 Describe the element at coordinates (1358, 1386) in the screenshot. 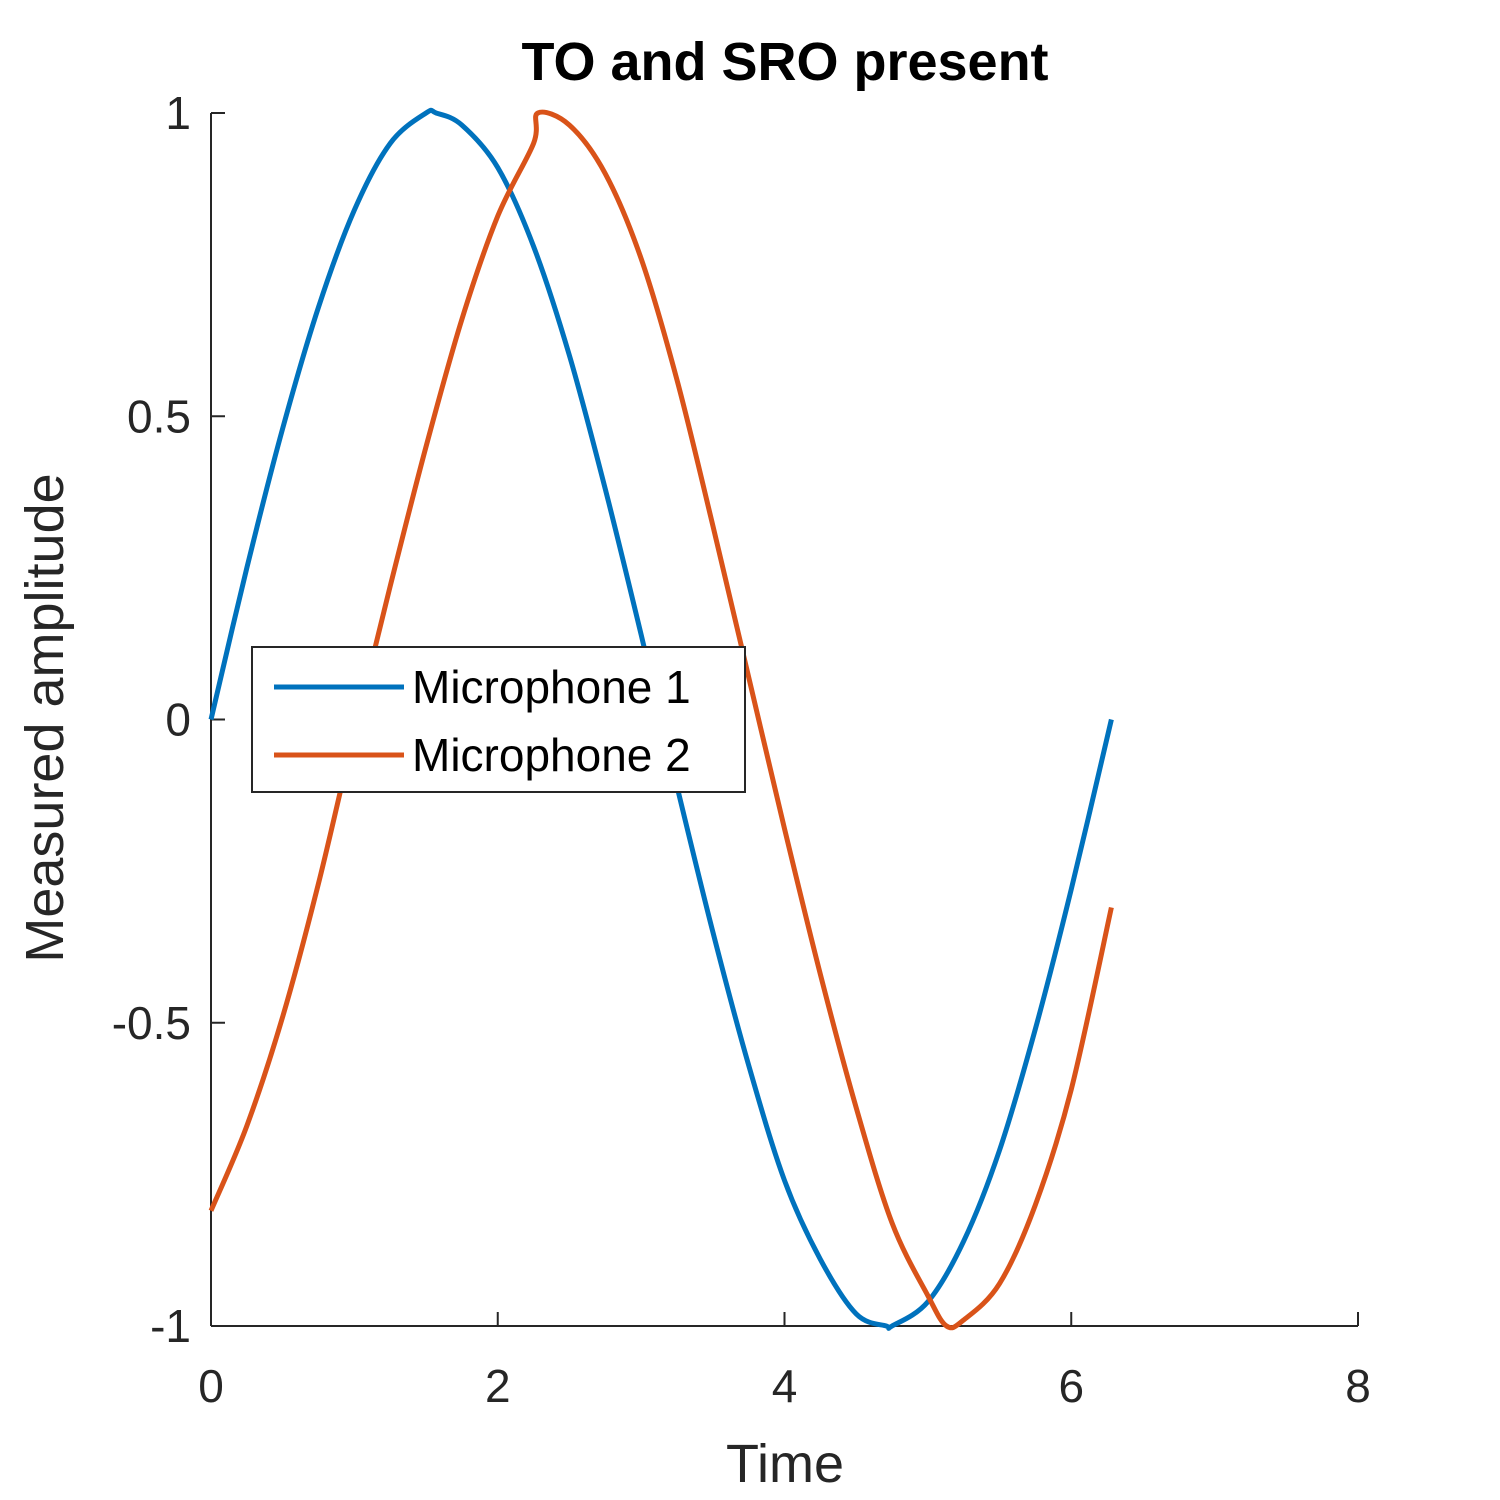

I see `x-tick-label: 8` at that location.